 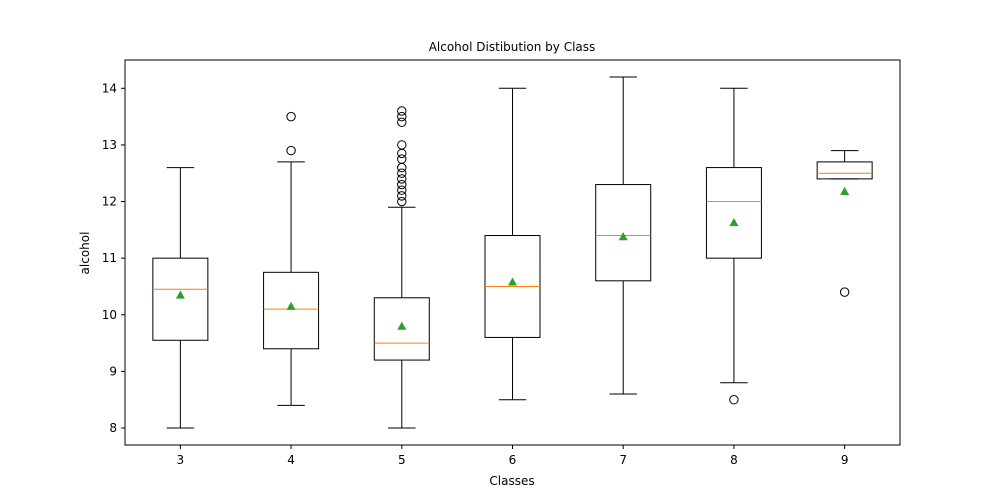 I want to click on x-tick-label: 8, so click(x=734, y=460).